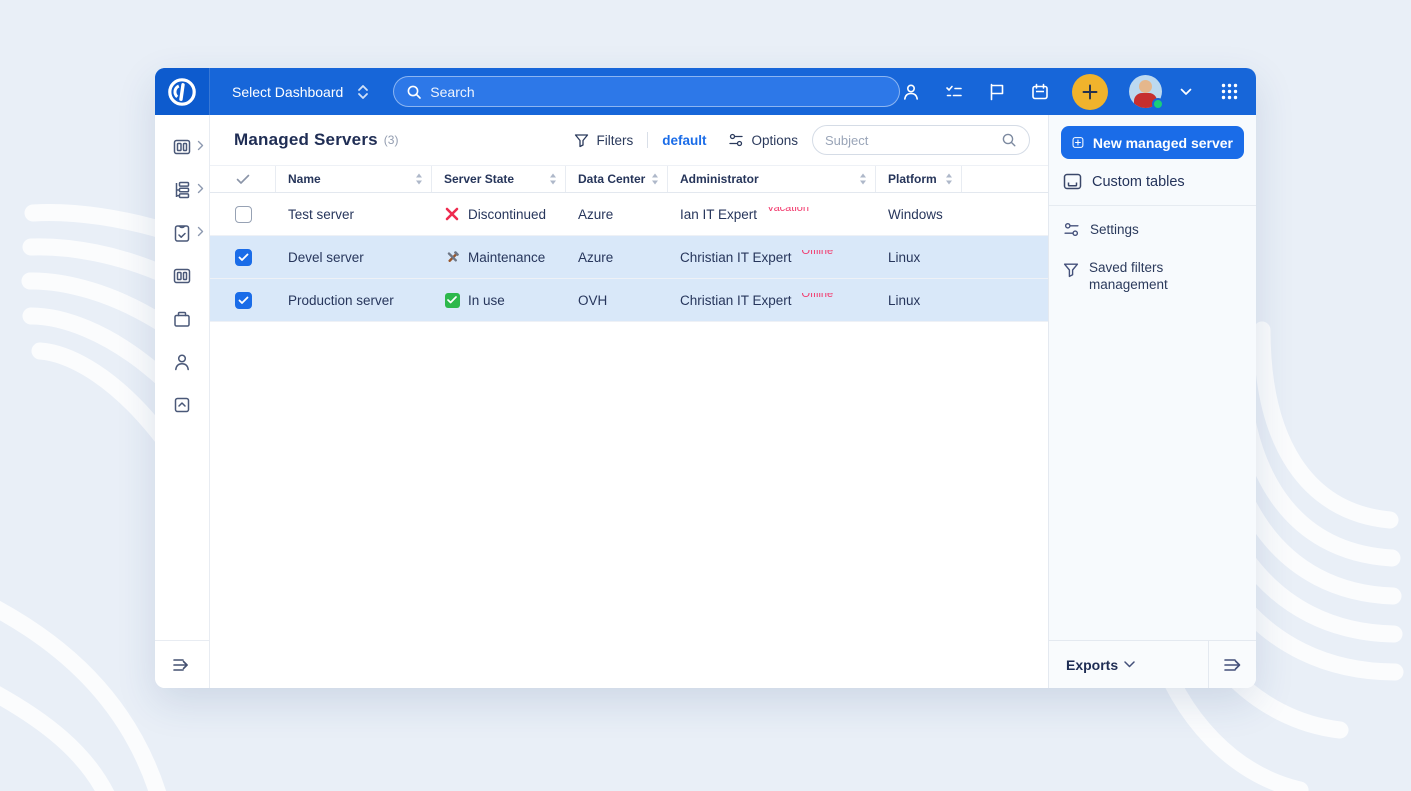  Describe the element at coordinates (326, 257) in the screenshot. I see `server-name-cell: Devel server` at that location.